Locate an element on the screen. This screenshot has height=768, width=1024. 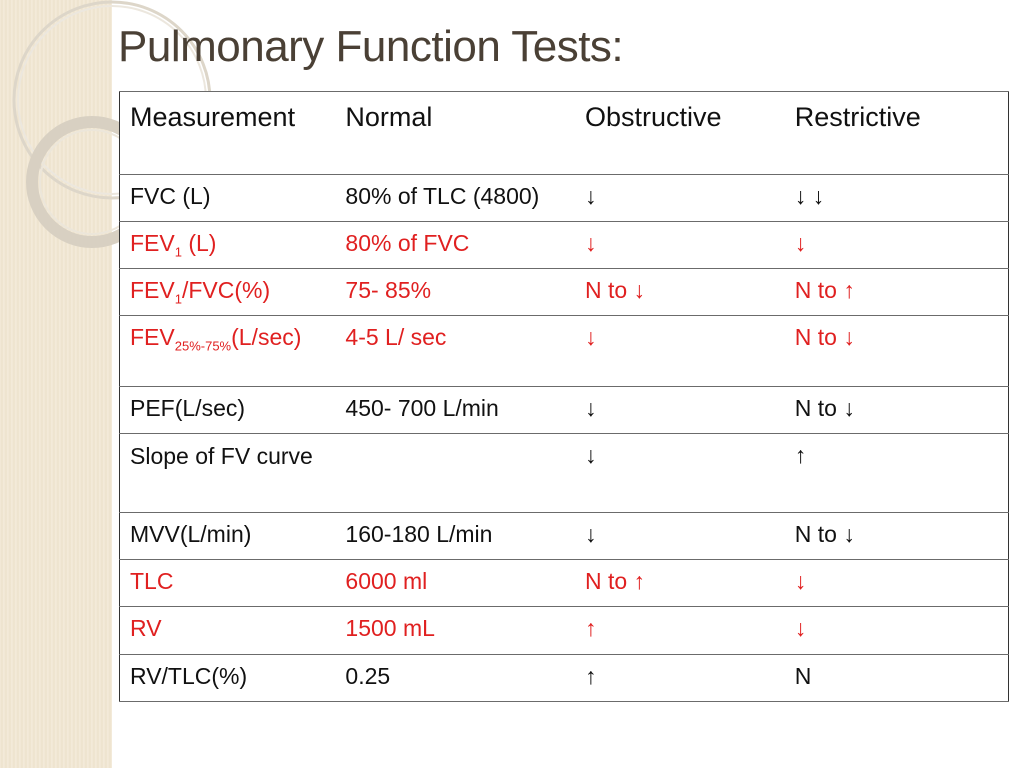
header-normal: Normal is located at coordinates (455, 133).